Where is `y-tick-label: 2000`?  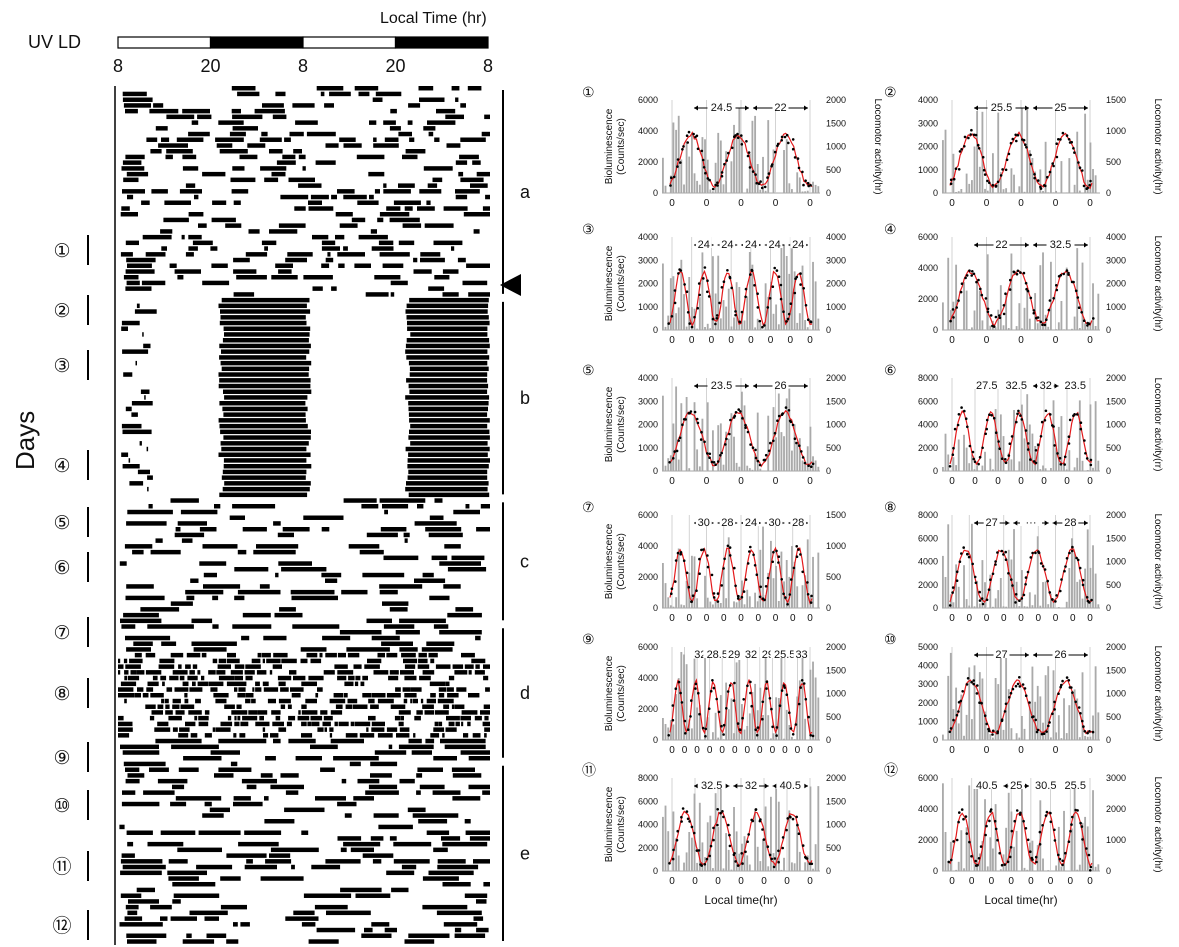
y-tick-label: 2000 is located at coordinates (648, 162).